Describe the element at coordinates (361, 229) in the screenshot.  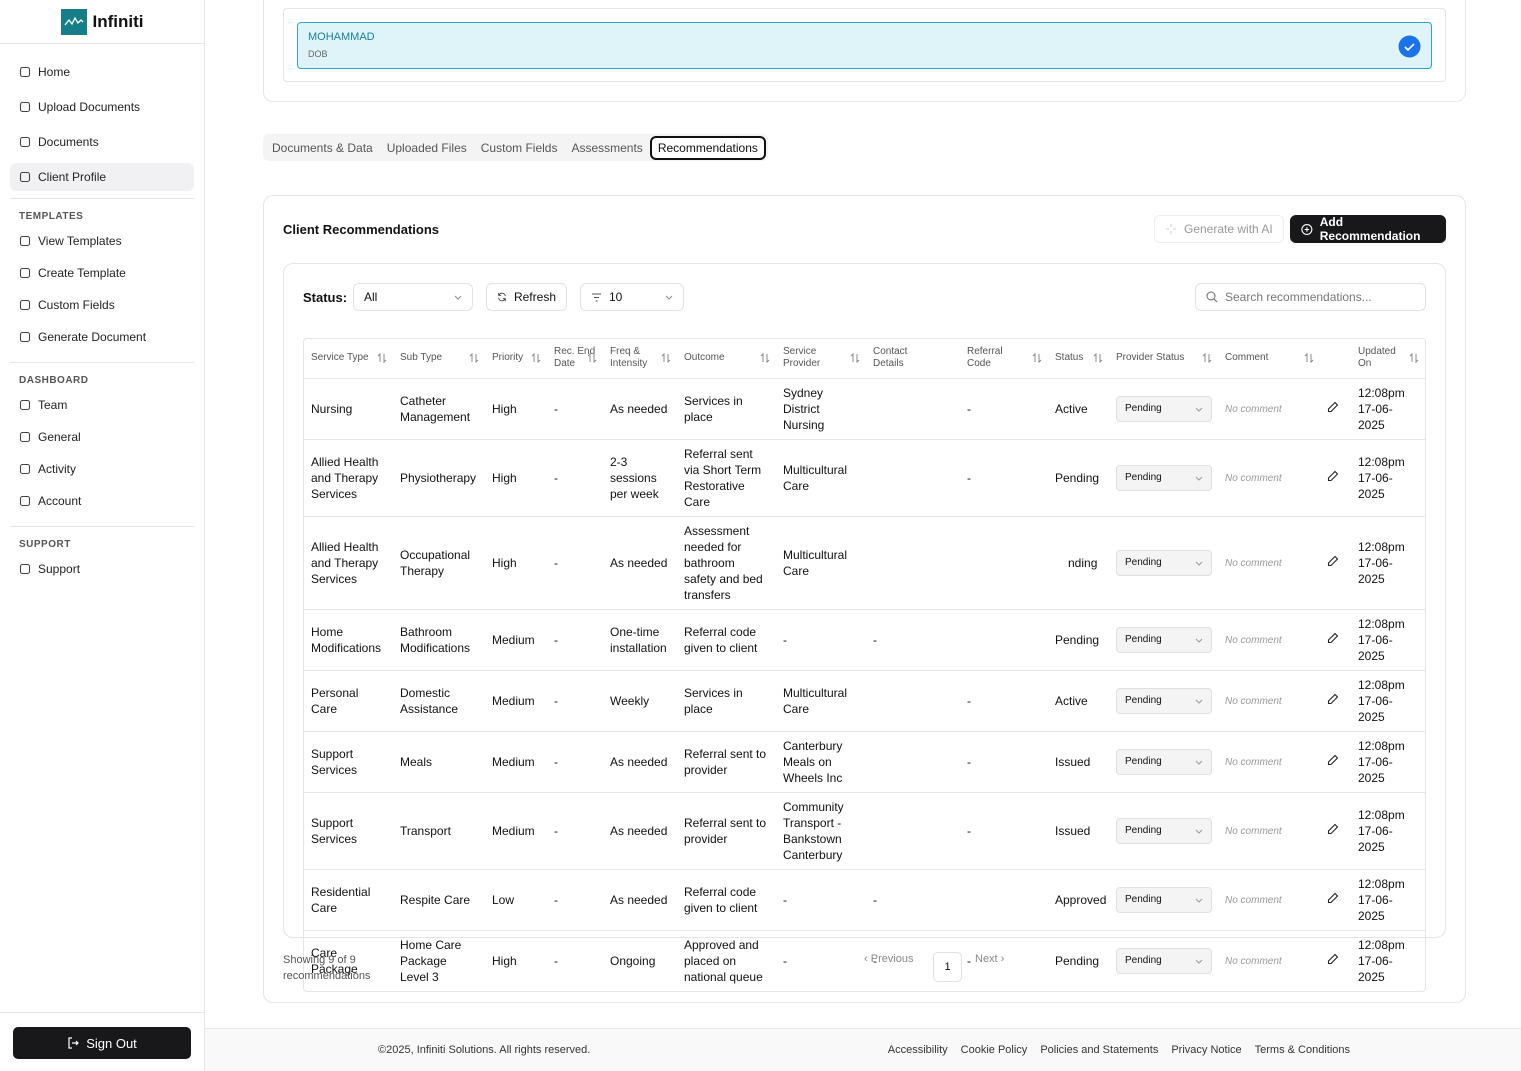
I see `panel-title: Client Recommendations` at that location.